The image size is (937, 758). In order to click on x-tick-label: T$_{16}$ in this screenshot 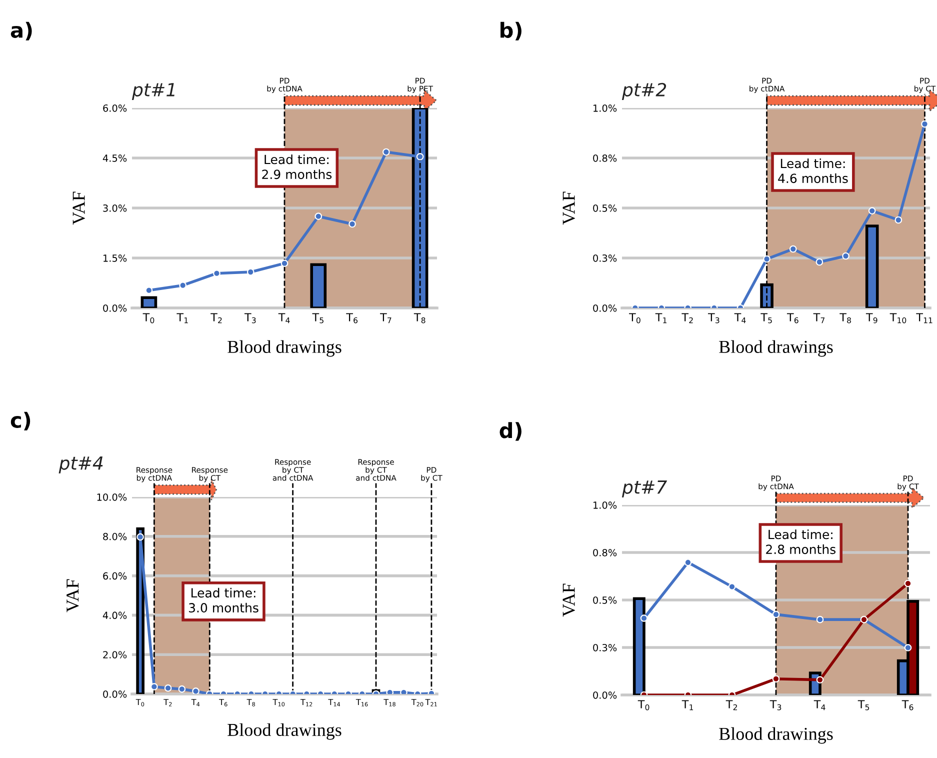, I will do `click(362, 702)`.